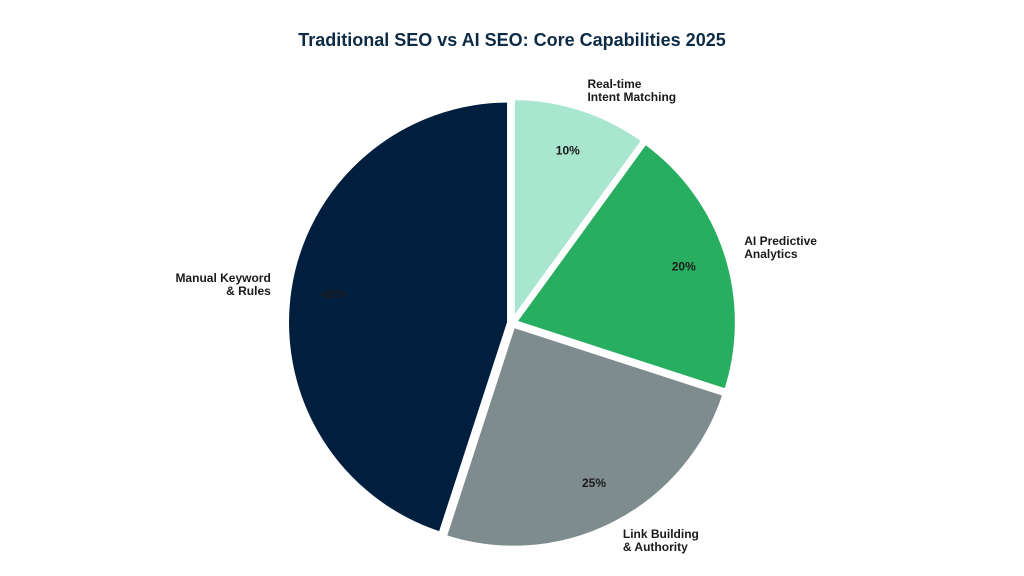  What do you see at coordinates (632, 90) in the screenshot?
I see `category-label: Real-time Intent Matching` at bounding box center [632, 90].